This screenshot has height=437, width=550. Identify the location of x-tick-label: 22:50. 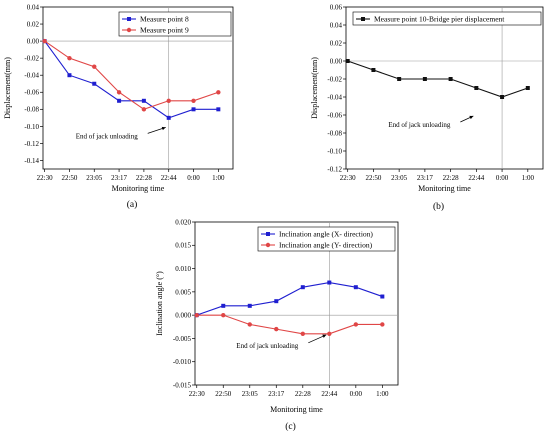
(69, 178).